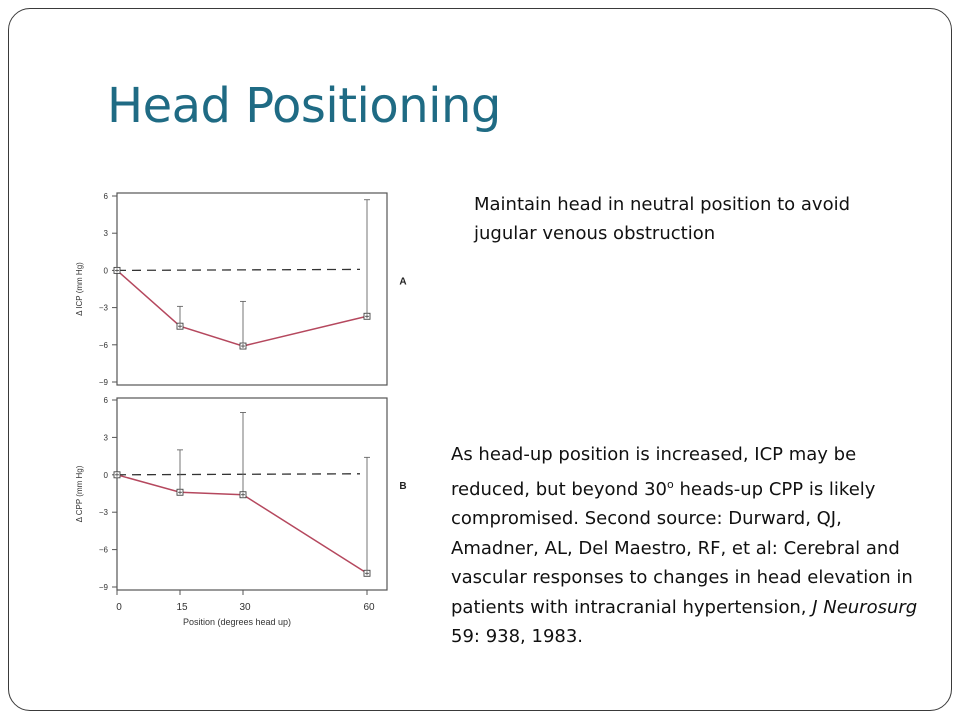 This screenshot has height=720, width=960. What do you see at coordinates (517, 636) in the screenshot?
I see `note-text-3: 59: 938, 1983.` at bounding box center [517, 636].